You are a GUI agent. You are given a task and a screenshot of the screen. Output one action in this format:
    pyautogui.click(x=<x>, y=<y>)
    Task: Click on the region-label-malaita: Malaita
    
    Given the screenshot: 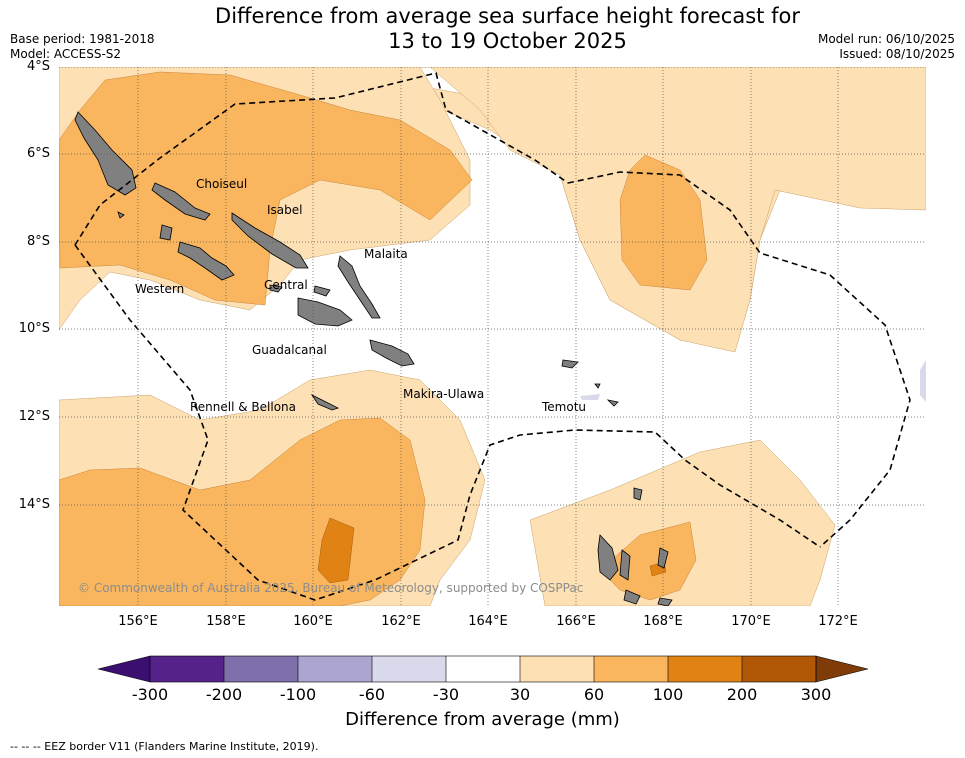 What is the action you would take?
    pyautogui.click(x=386, y=254)
    